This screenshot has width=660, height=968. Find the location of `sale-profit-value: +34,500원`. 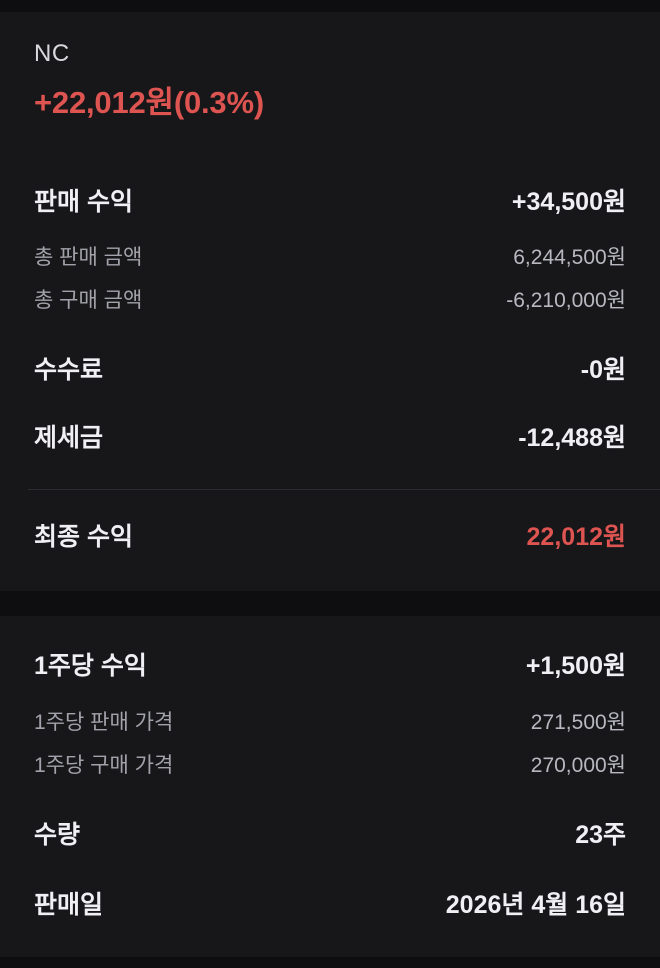

sale-profit-value: +34,500원 is located at coordinates (568, 202).